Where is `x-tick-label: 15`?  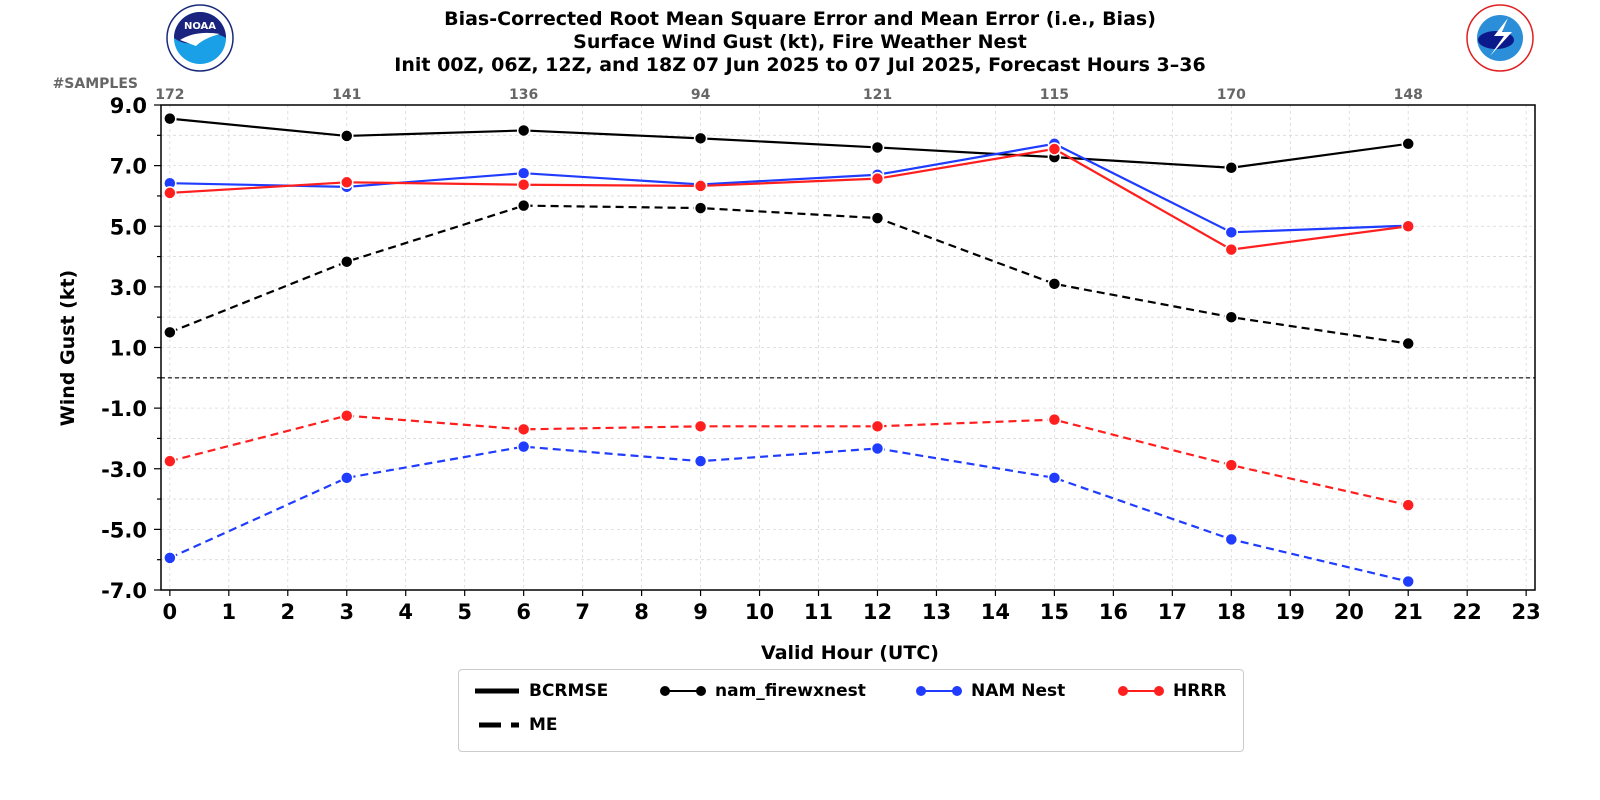 x-tick-label: 15 is located at coordinates (1054, 612).